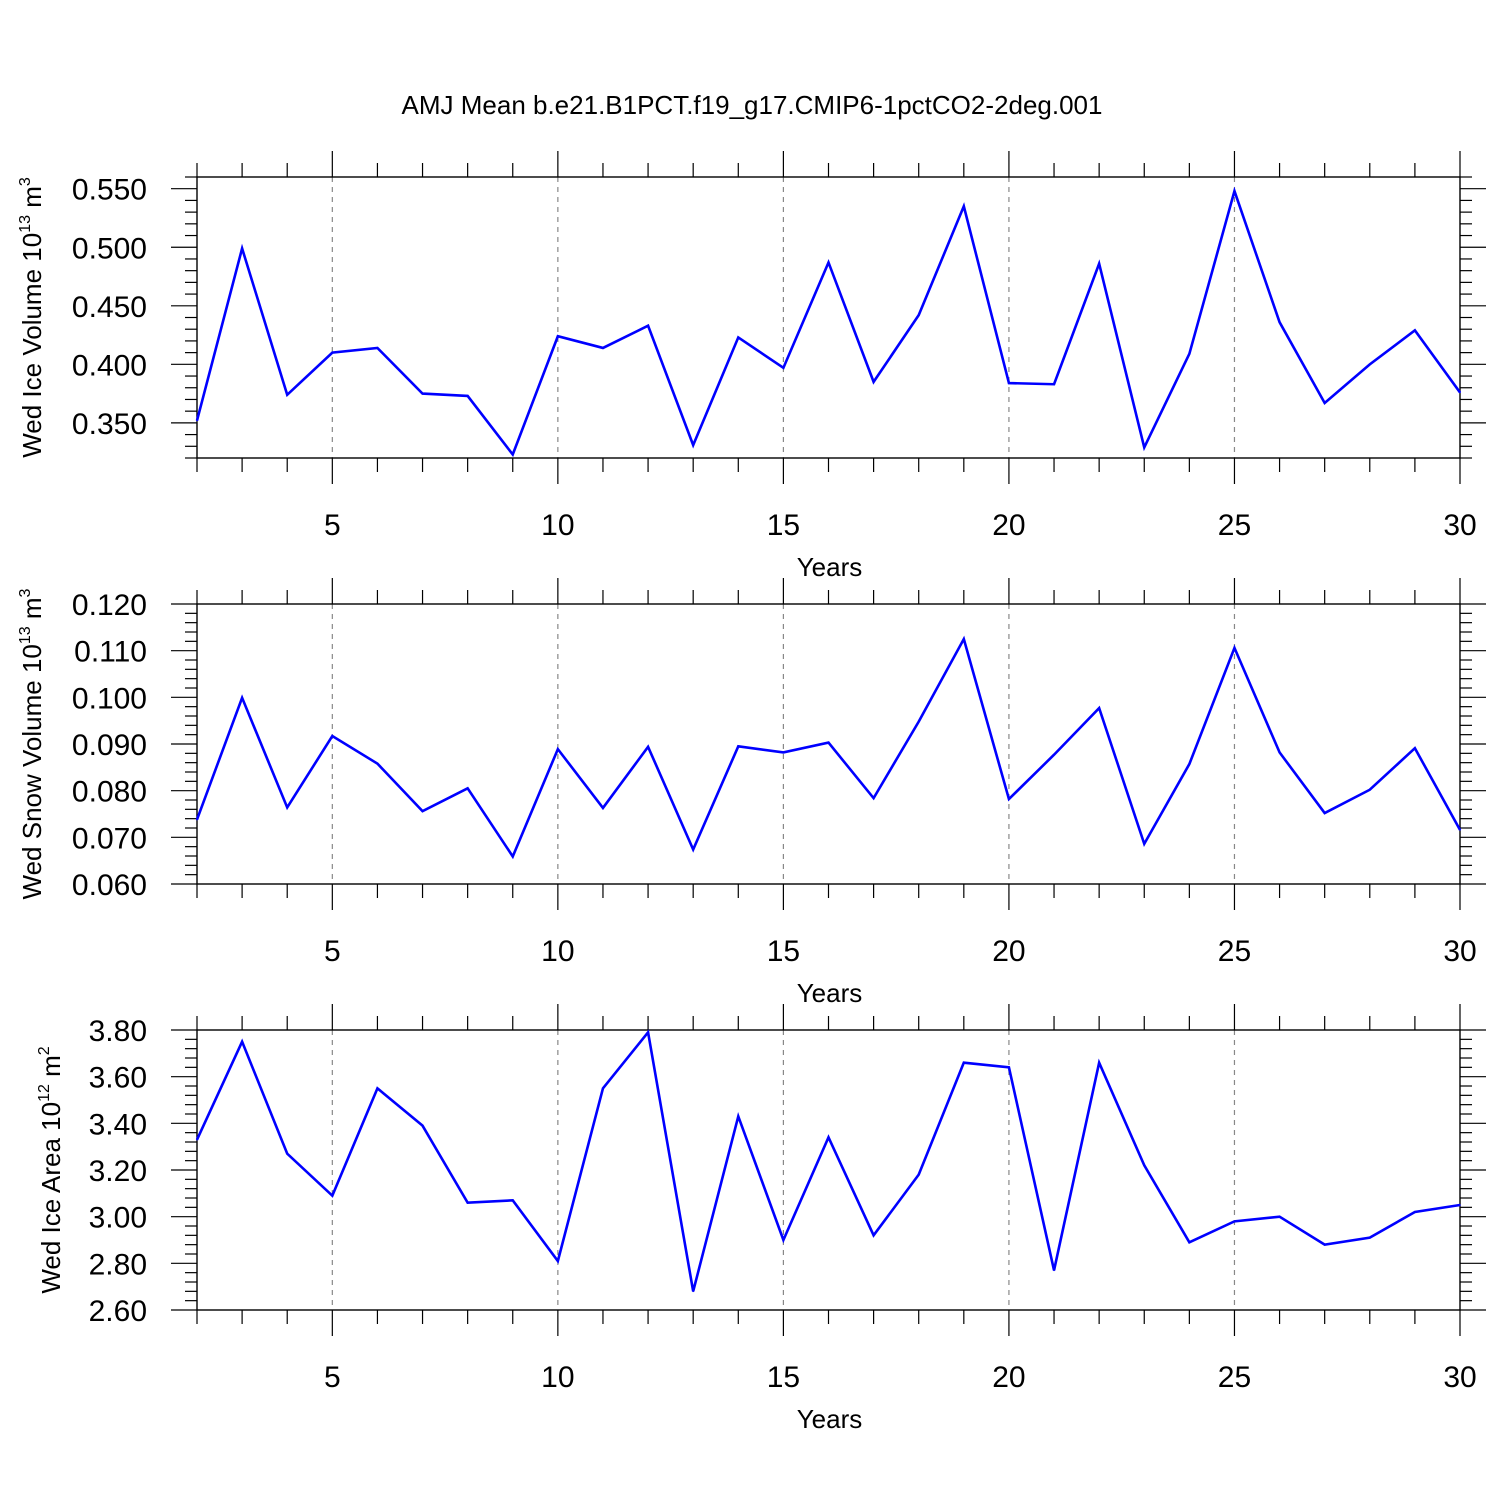  I want to click on x-tick-label: 10, so click(557, 1377).